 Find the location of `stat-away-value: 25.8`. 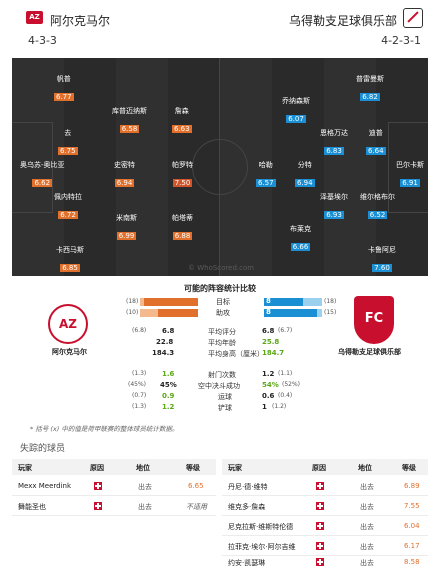

stat-away-value: 25.8 is located at coordinates (271, 342).